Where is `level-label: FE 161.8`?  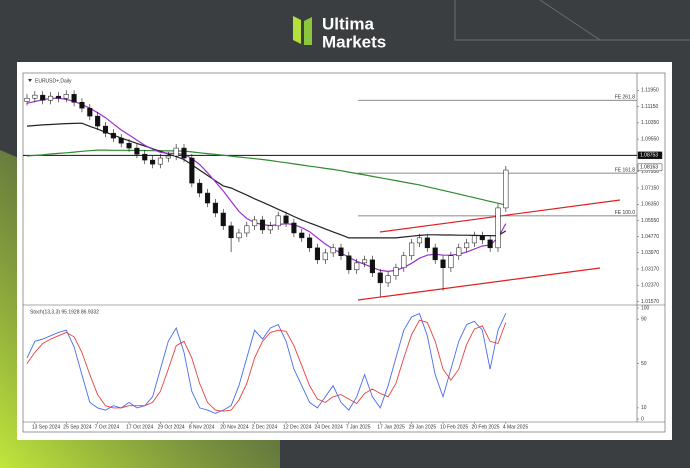 level-label: FE 161.8 is located at coordinates (625, 170).